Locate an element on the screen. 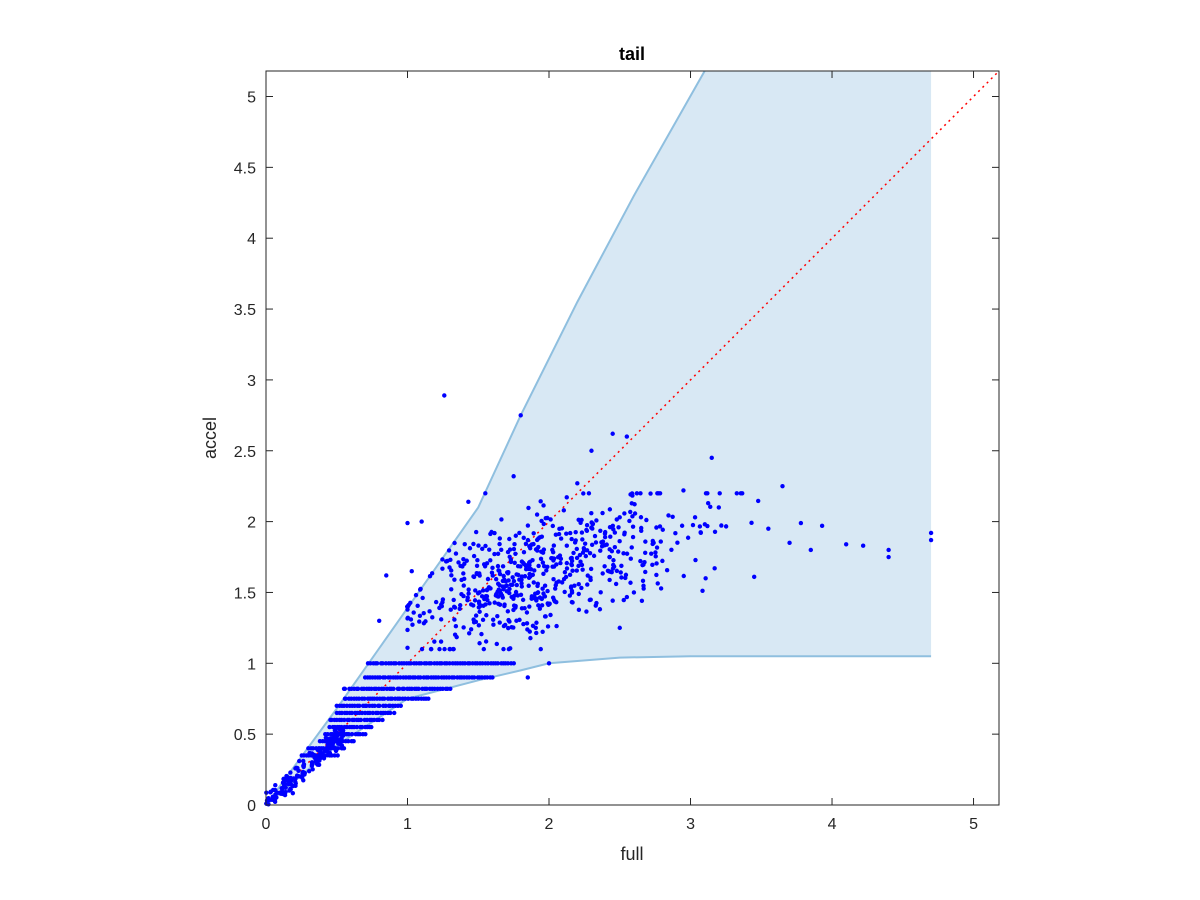  y-tick-label: 1.5 is located at coordinates (245, 593).